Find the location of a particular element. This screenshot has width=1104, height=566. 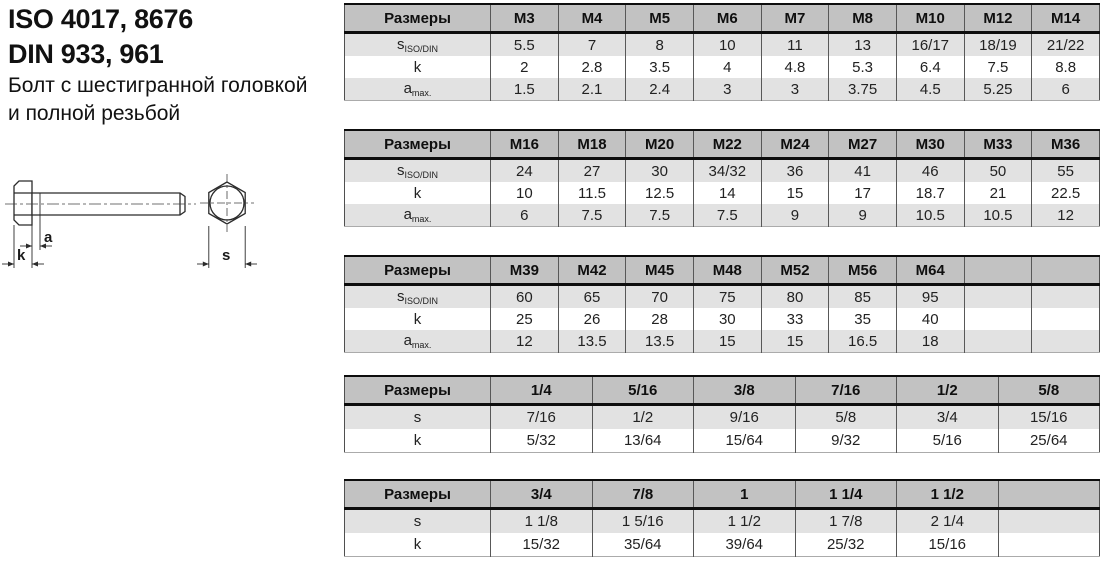

row-label: sISO/DIN is located at coordinates (417, 297).